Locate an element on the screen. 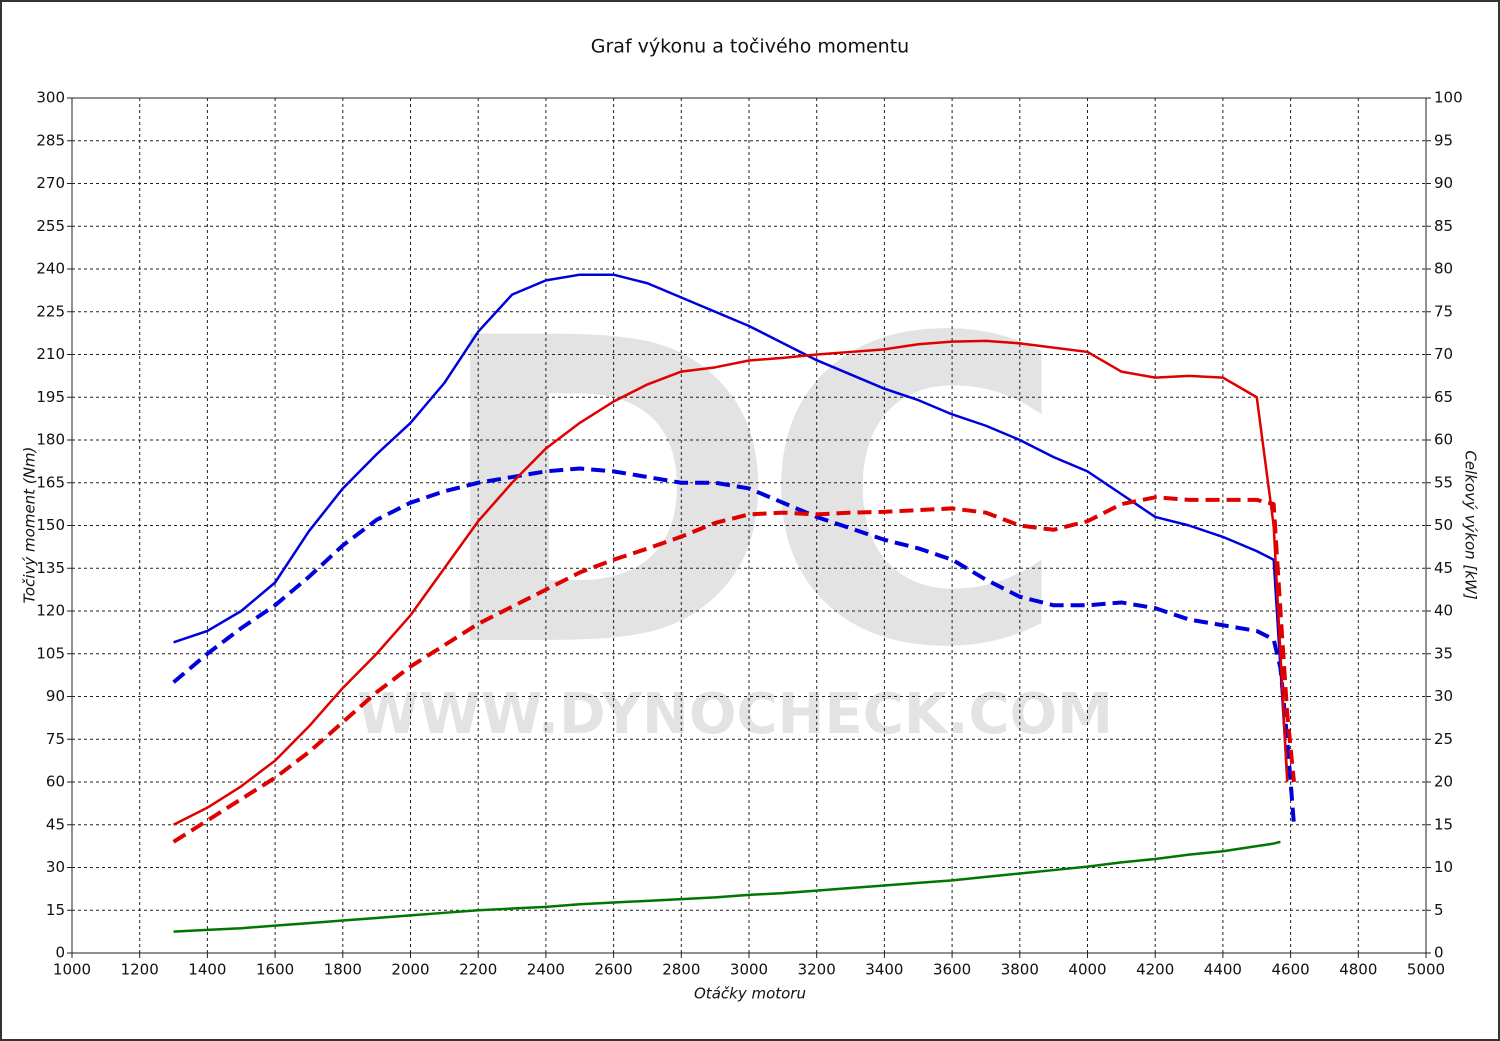 This screenshot has width=1500, height=1041. y2-tick-label: 25 is located at coordinates (1443, 739).